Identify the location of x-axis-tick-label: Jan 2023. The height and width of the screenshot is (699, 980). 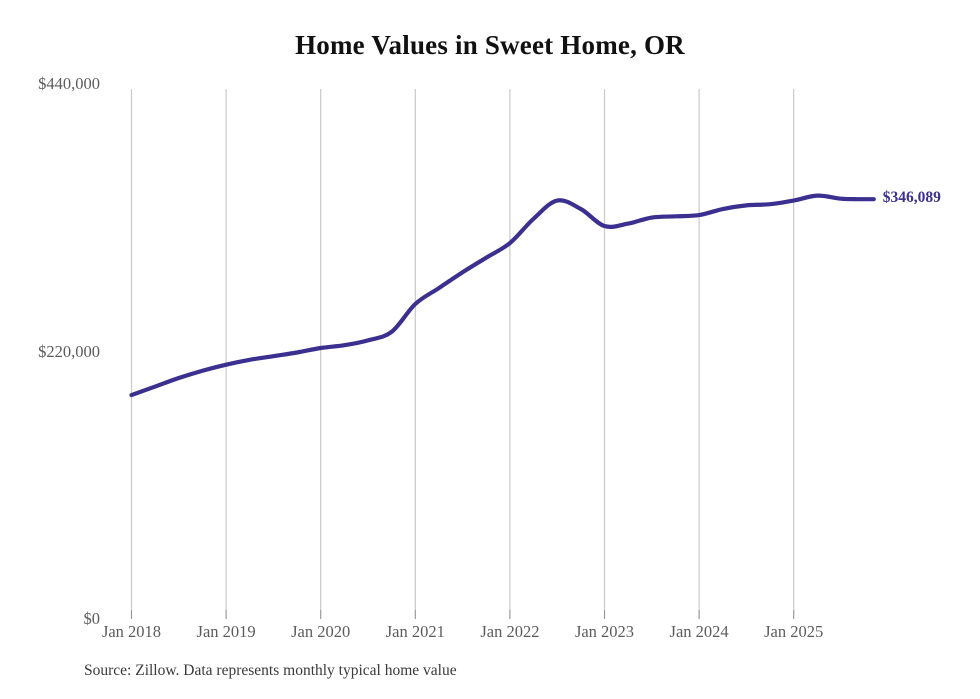
(604, 631).